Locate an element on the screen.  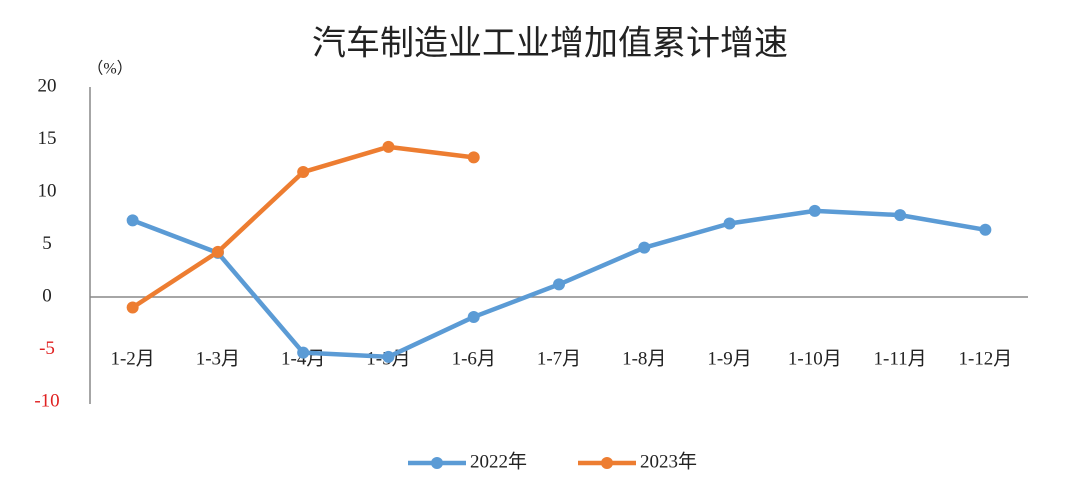
legend-label: 2022年 is located at coordinates (498, 461).